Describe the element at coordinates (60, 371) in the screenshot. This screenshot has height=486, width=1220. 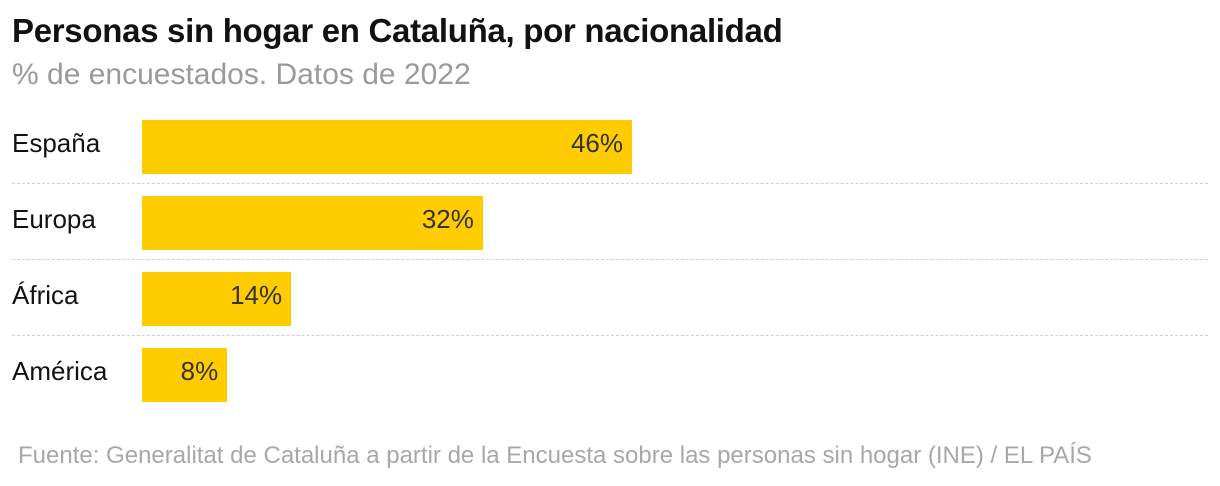
I see `category-label: América` at that location.